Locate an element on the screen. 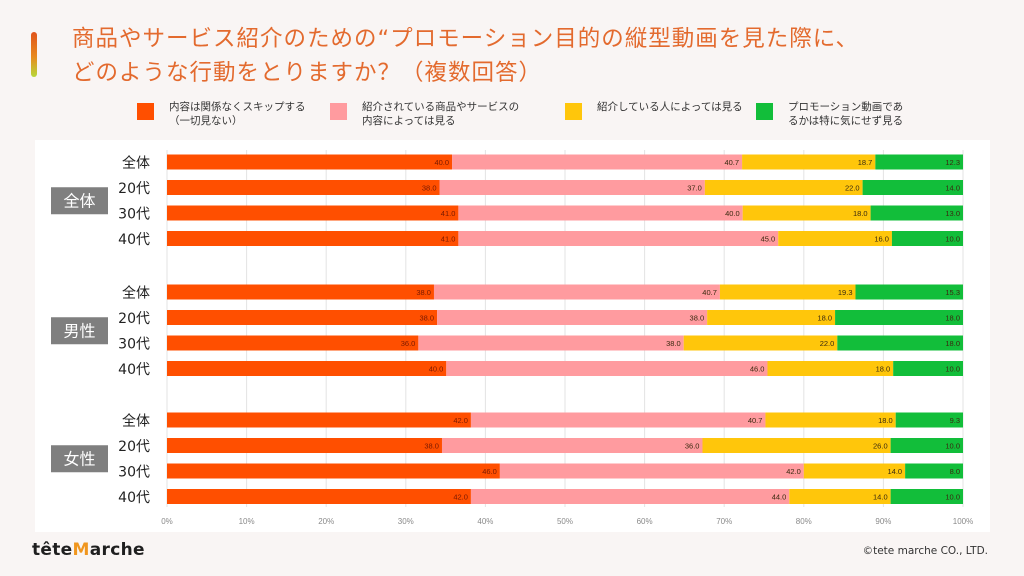 The height and width of the screenshot is (576, 1024). data-label: 16.0 is located at coordinates (881, 239).